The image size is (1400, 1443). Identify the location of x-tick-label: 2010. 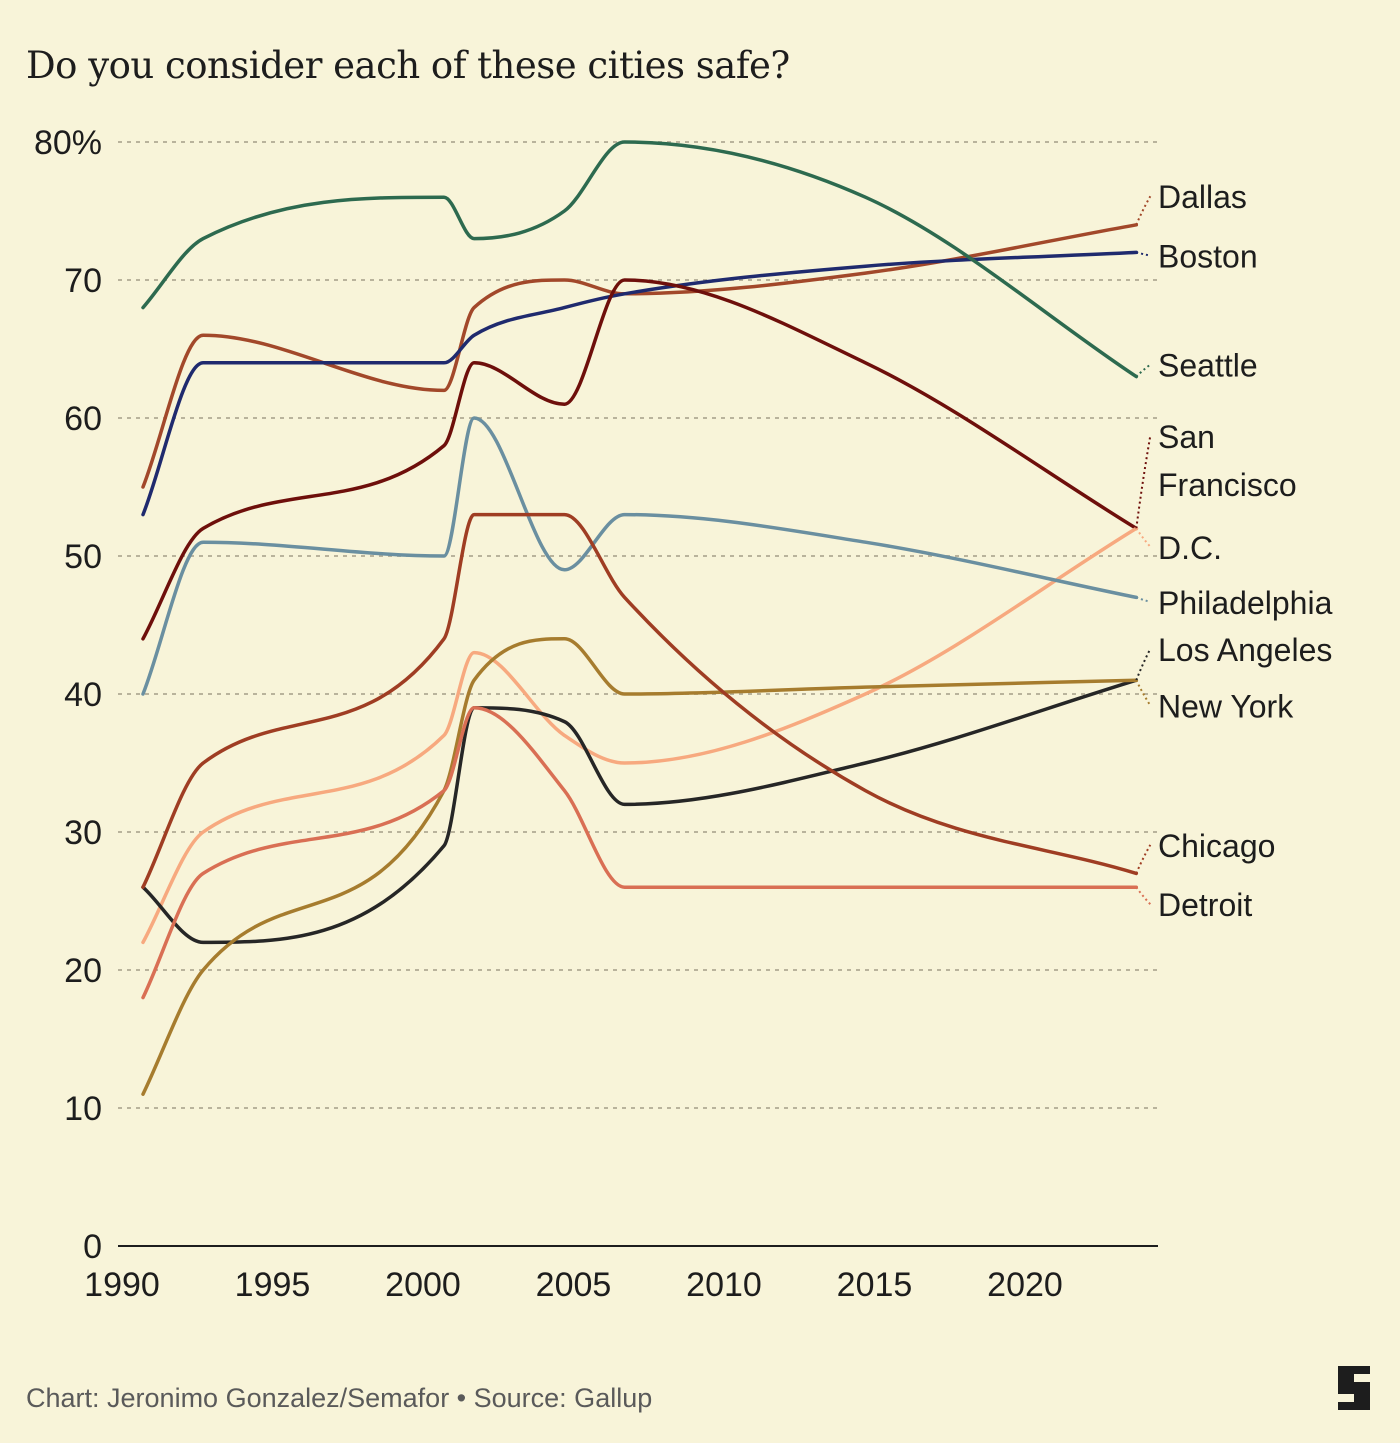
(724, 1285).